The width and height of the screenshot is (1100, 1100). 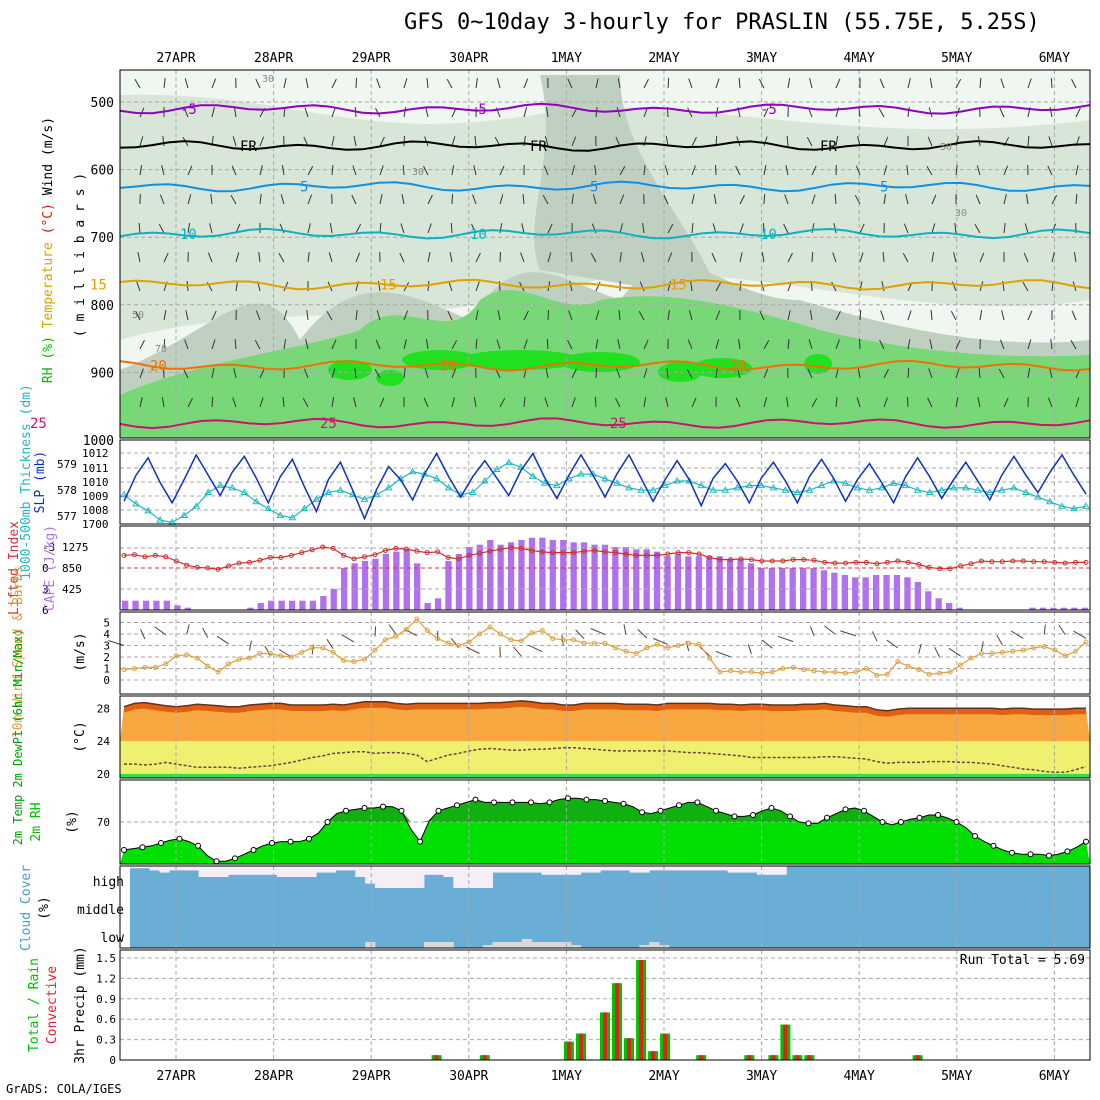 I want to click on y-tick-label-slp: 1012, so click(x=95, y=453).